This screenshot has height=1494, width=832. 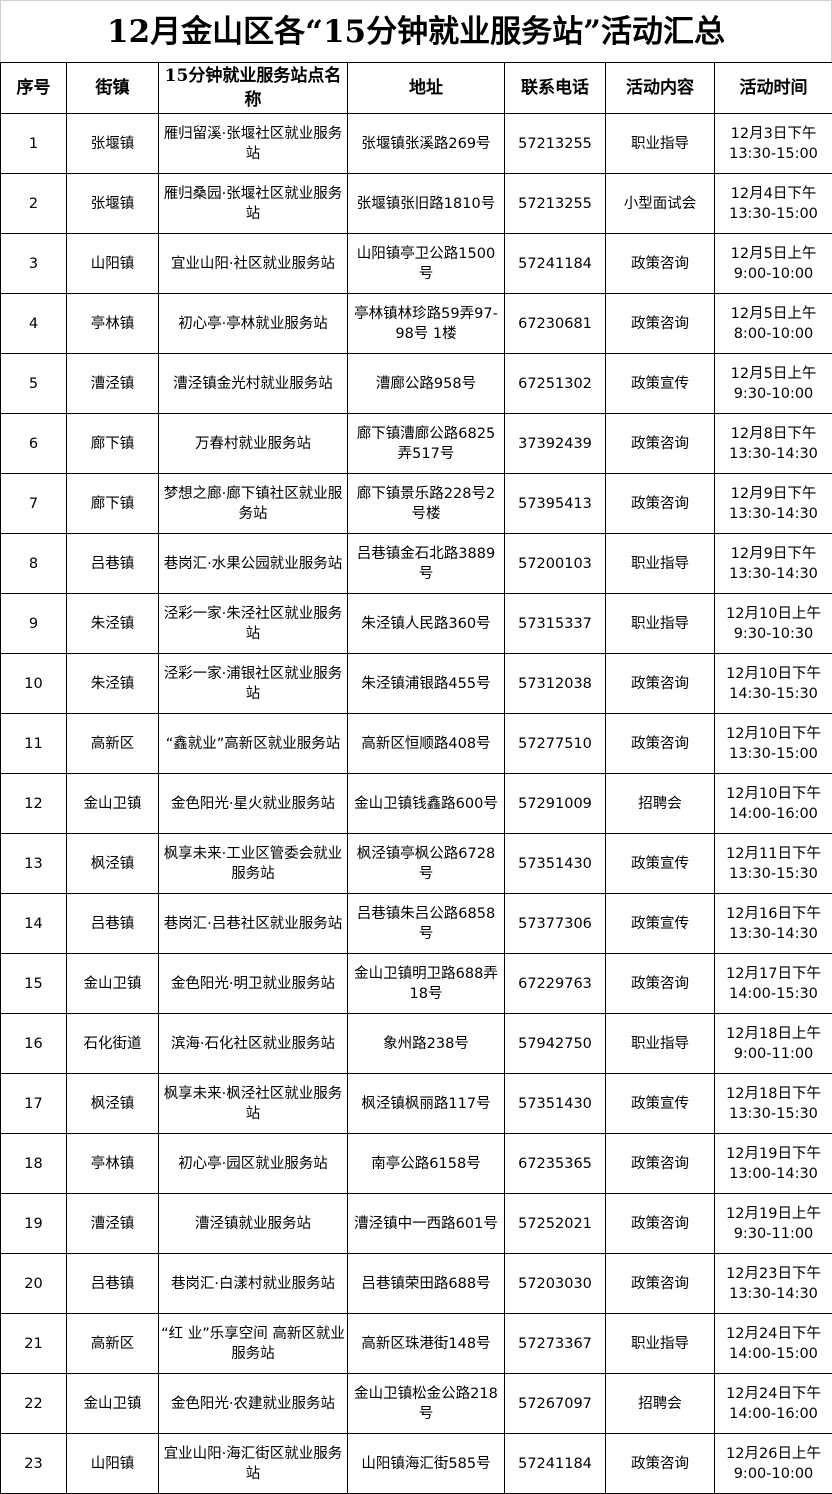 I want to click on cell-time: 12月4日下午 13:30-15:00, so click(x=773, y=203).